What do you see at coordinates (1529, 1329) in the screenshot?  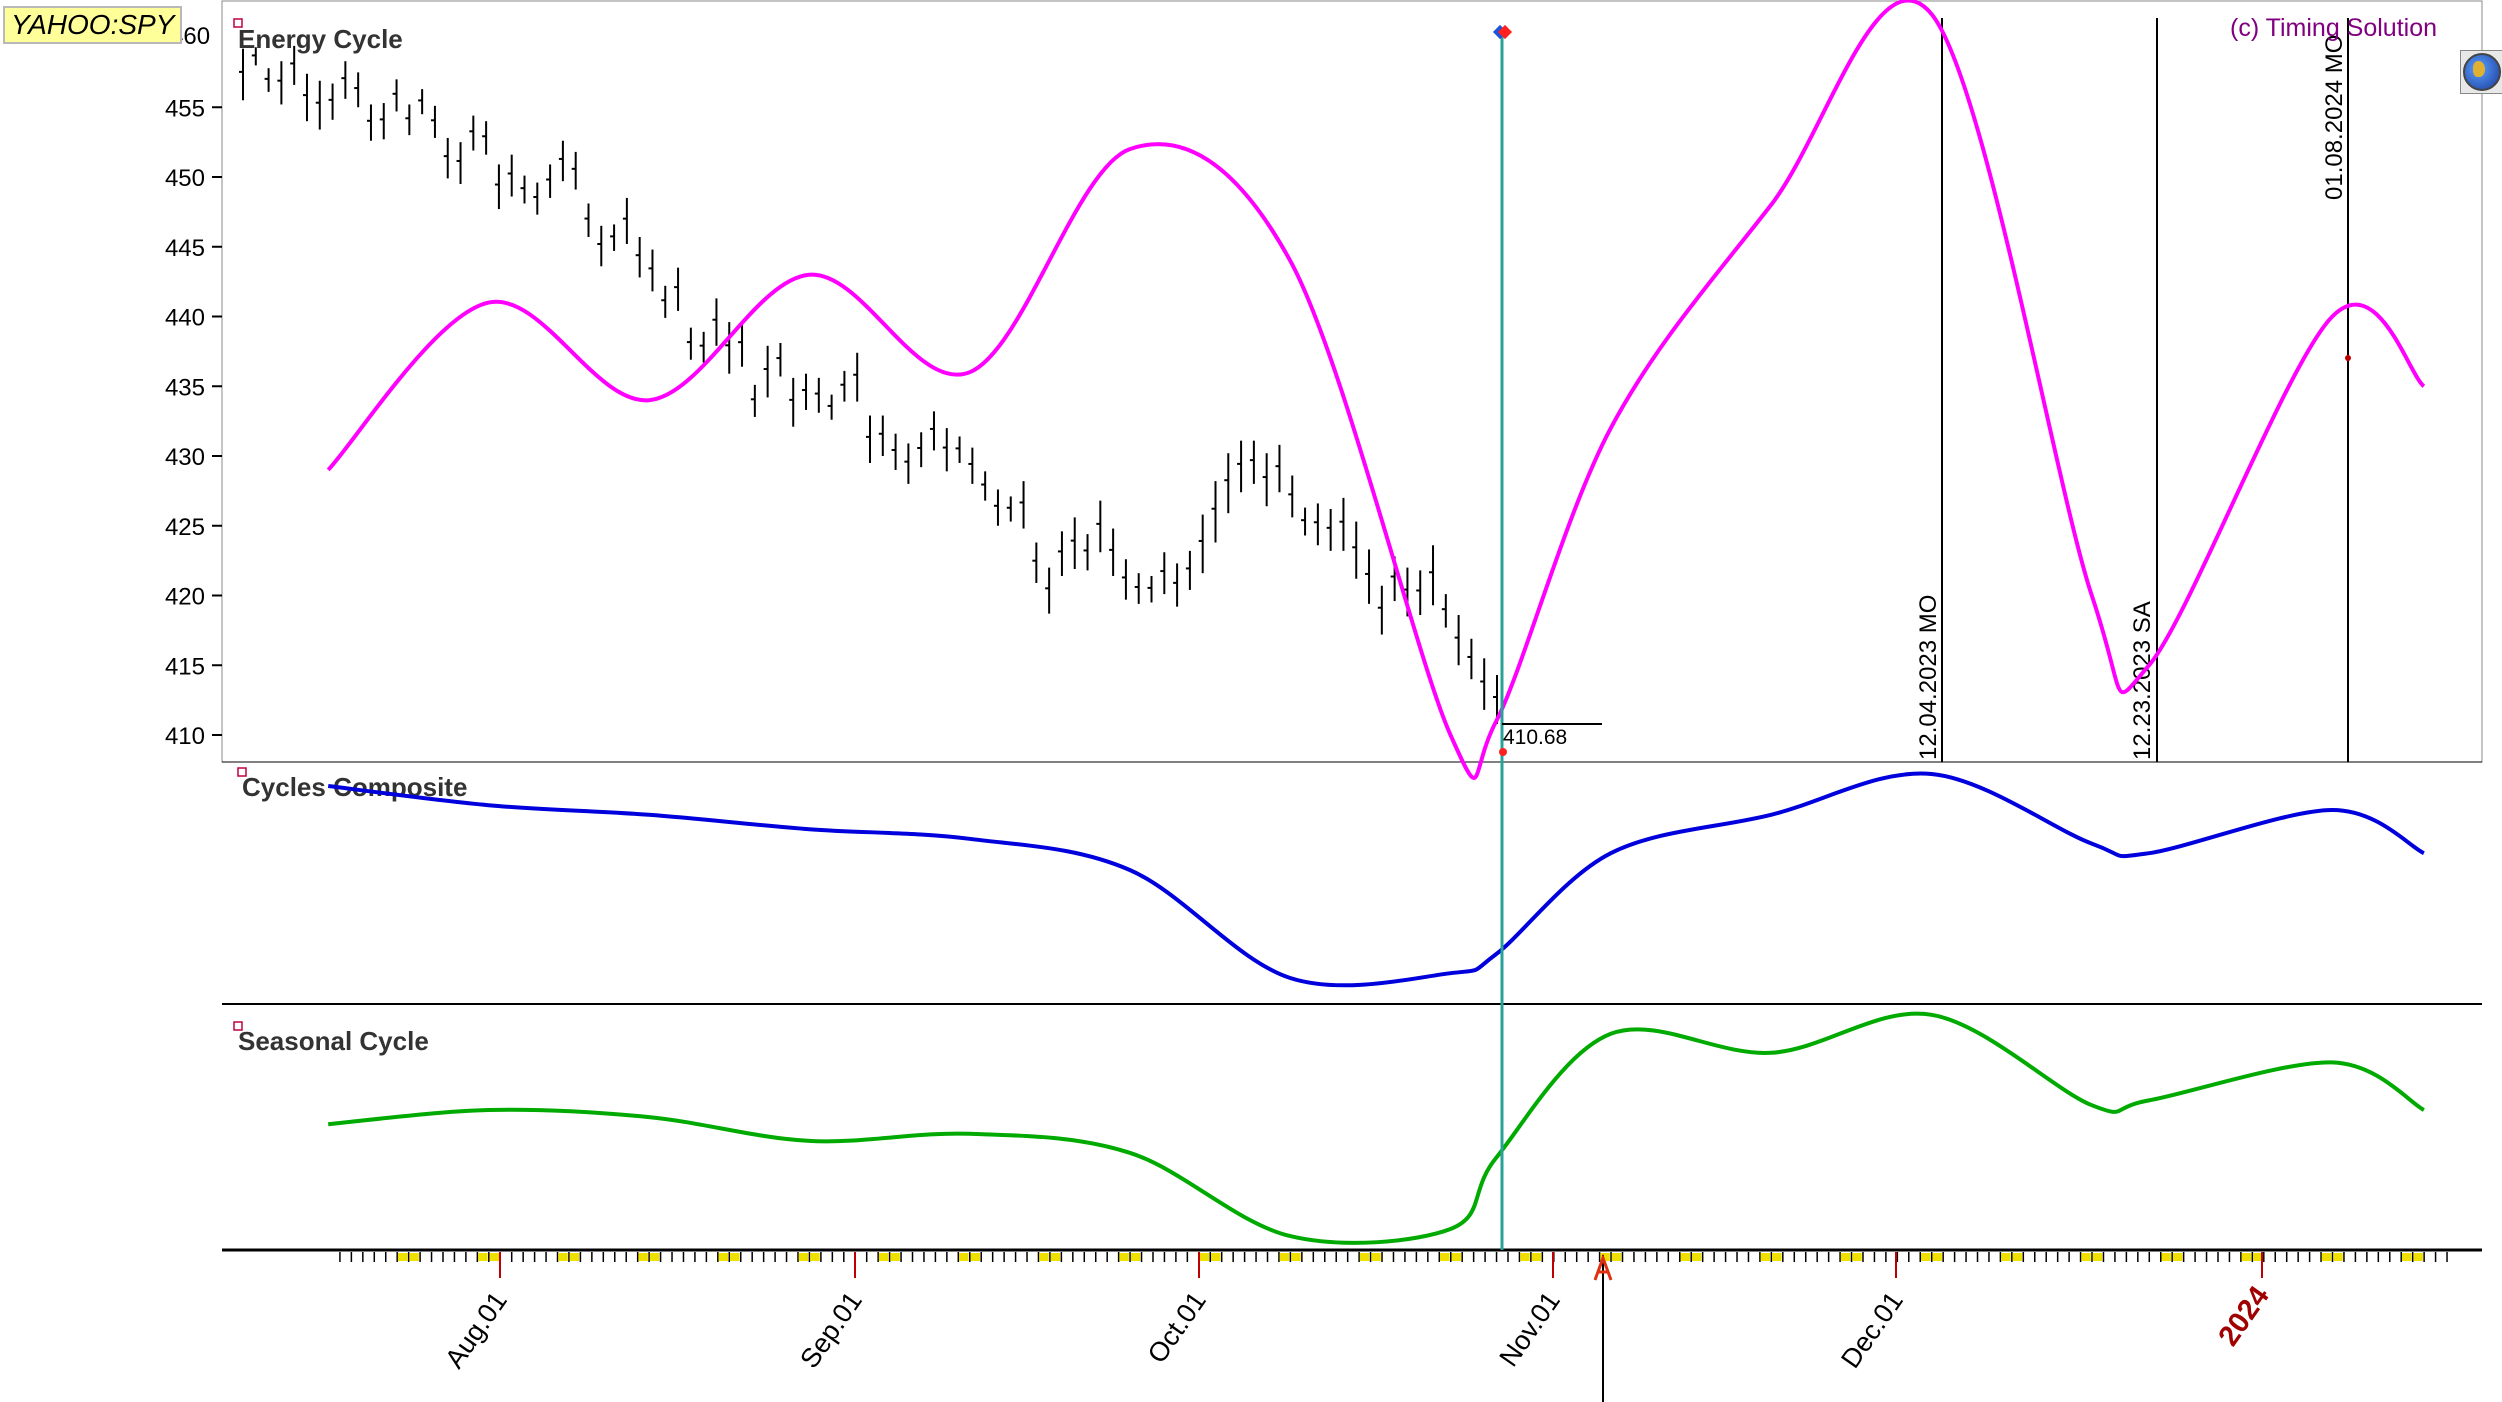 I see `month-label: Nov.01` at bounding box center [1529, 1329].